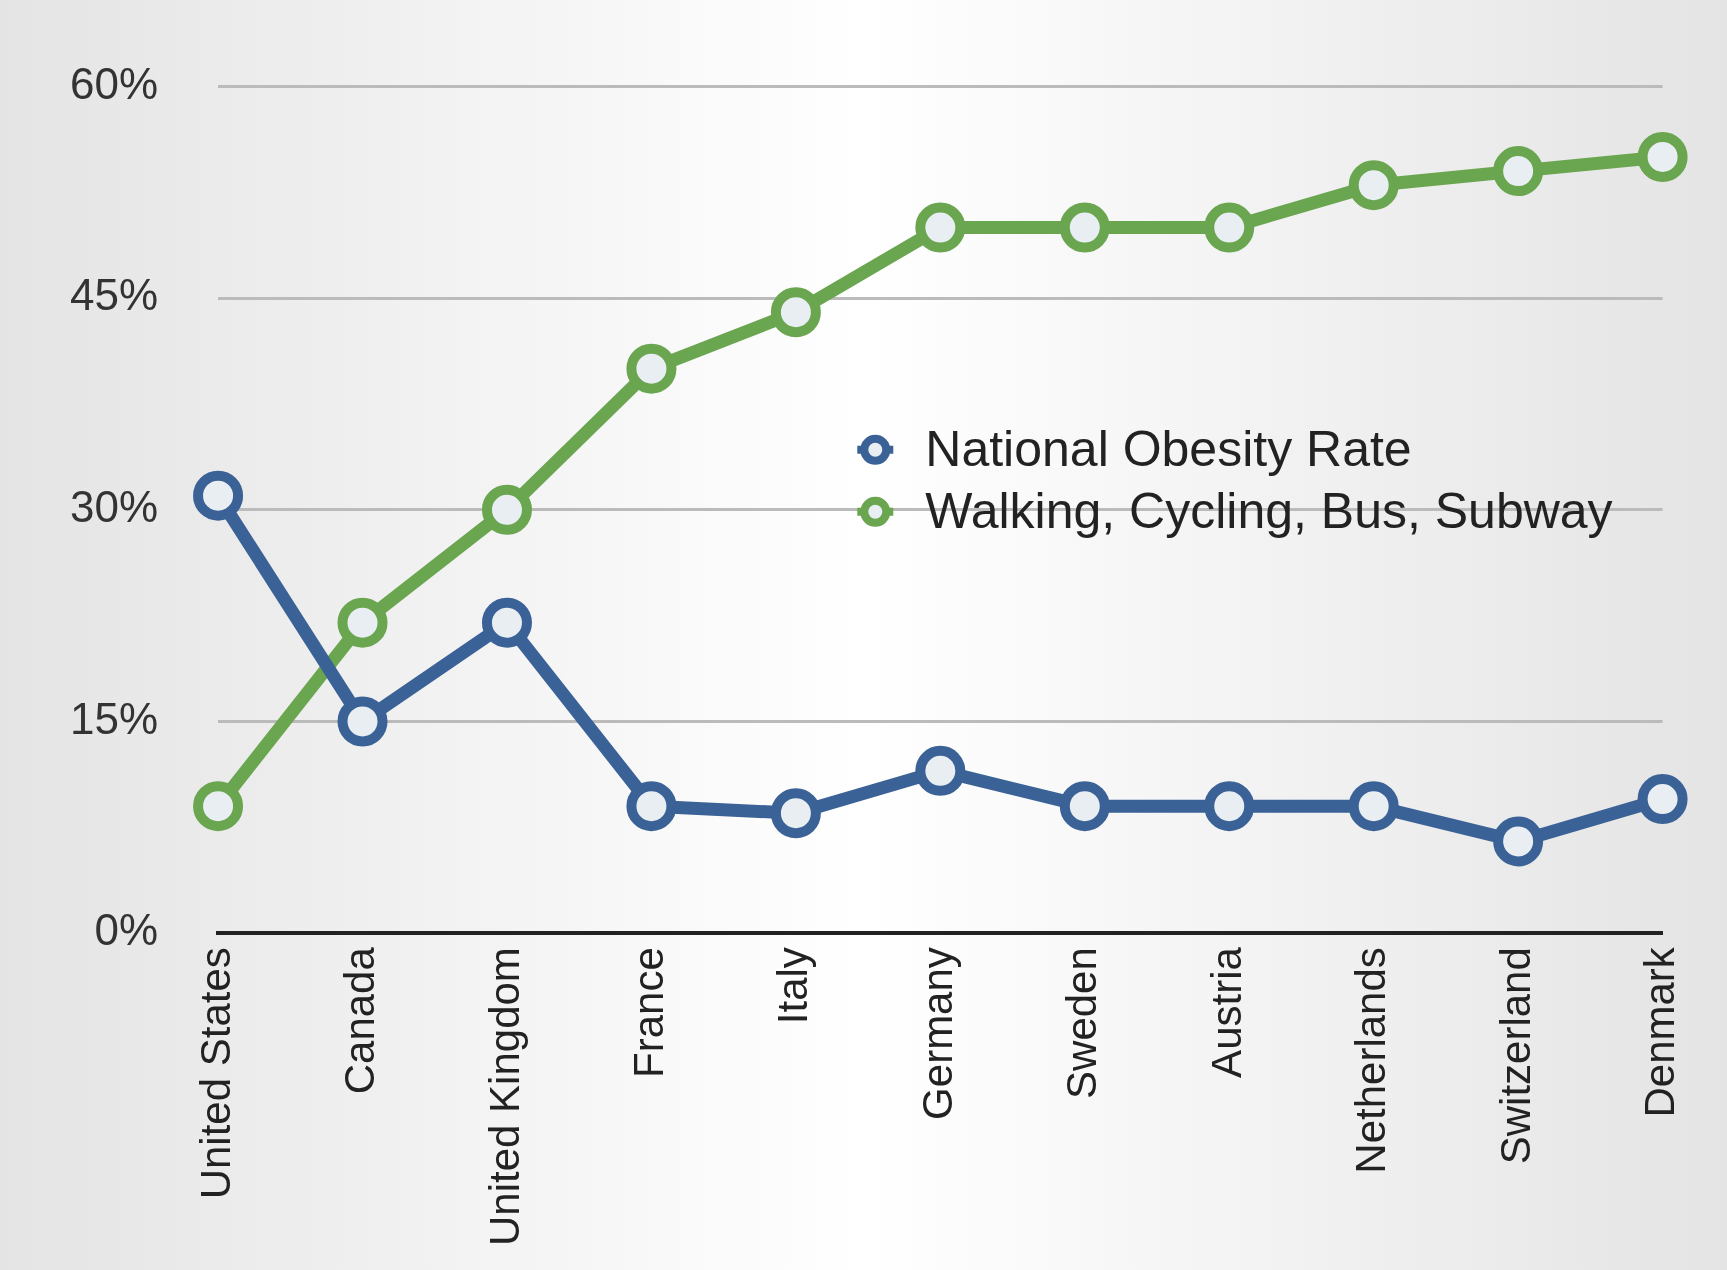 The height and width of the screenshot is (1270, 1727). I want to click on x-tick-label: Netherlands, so click(1371, 1060).